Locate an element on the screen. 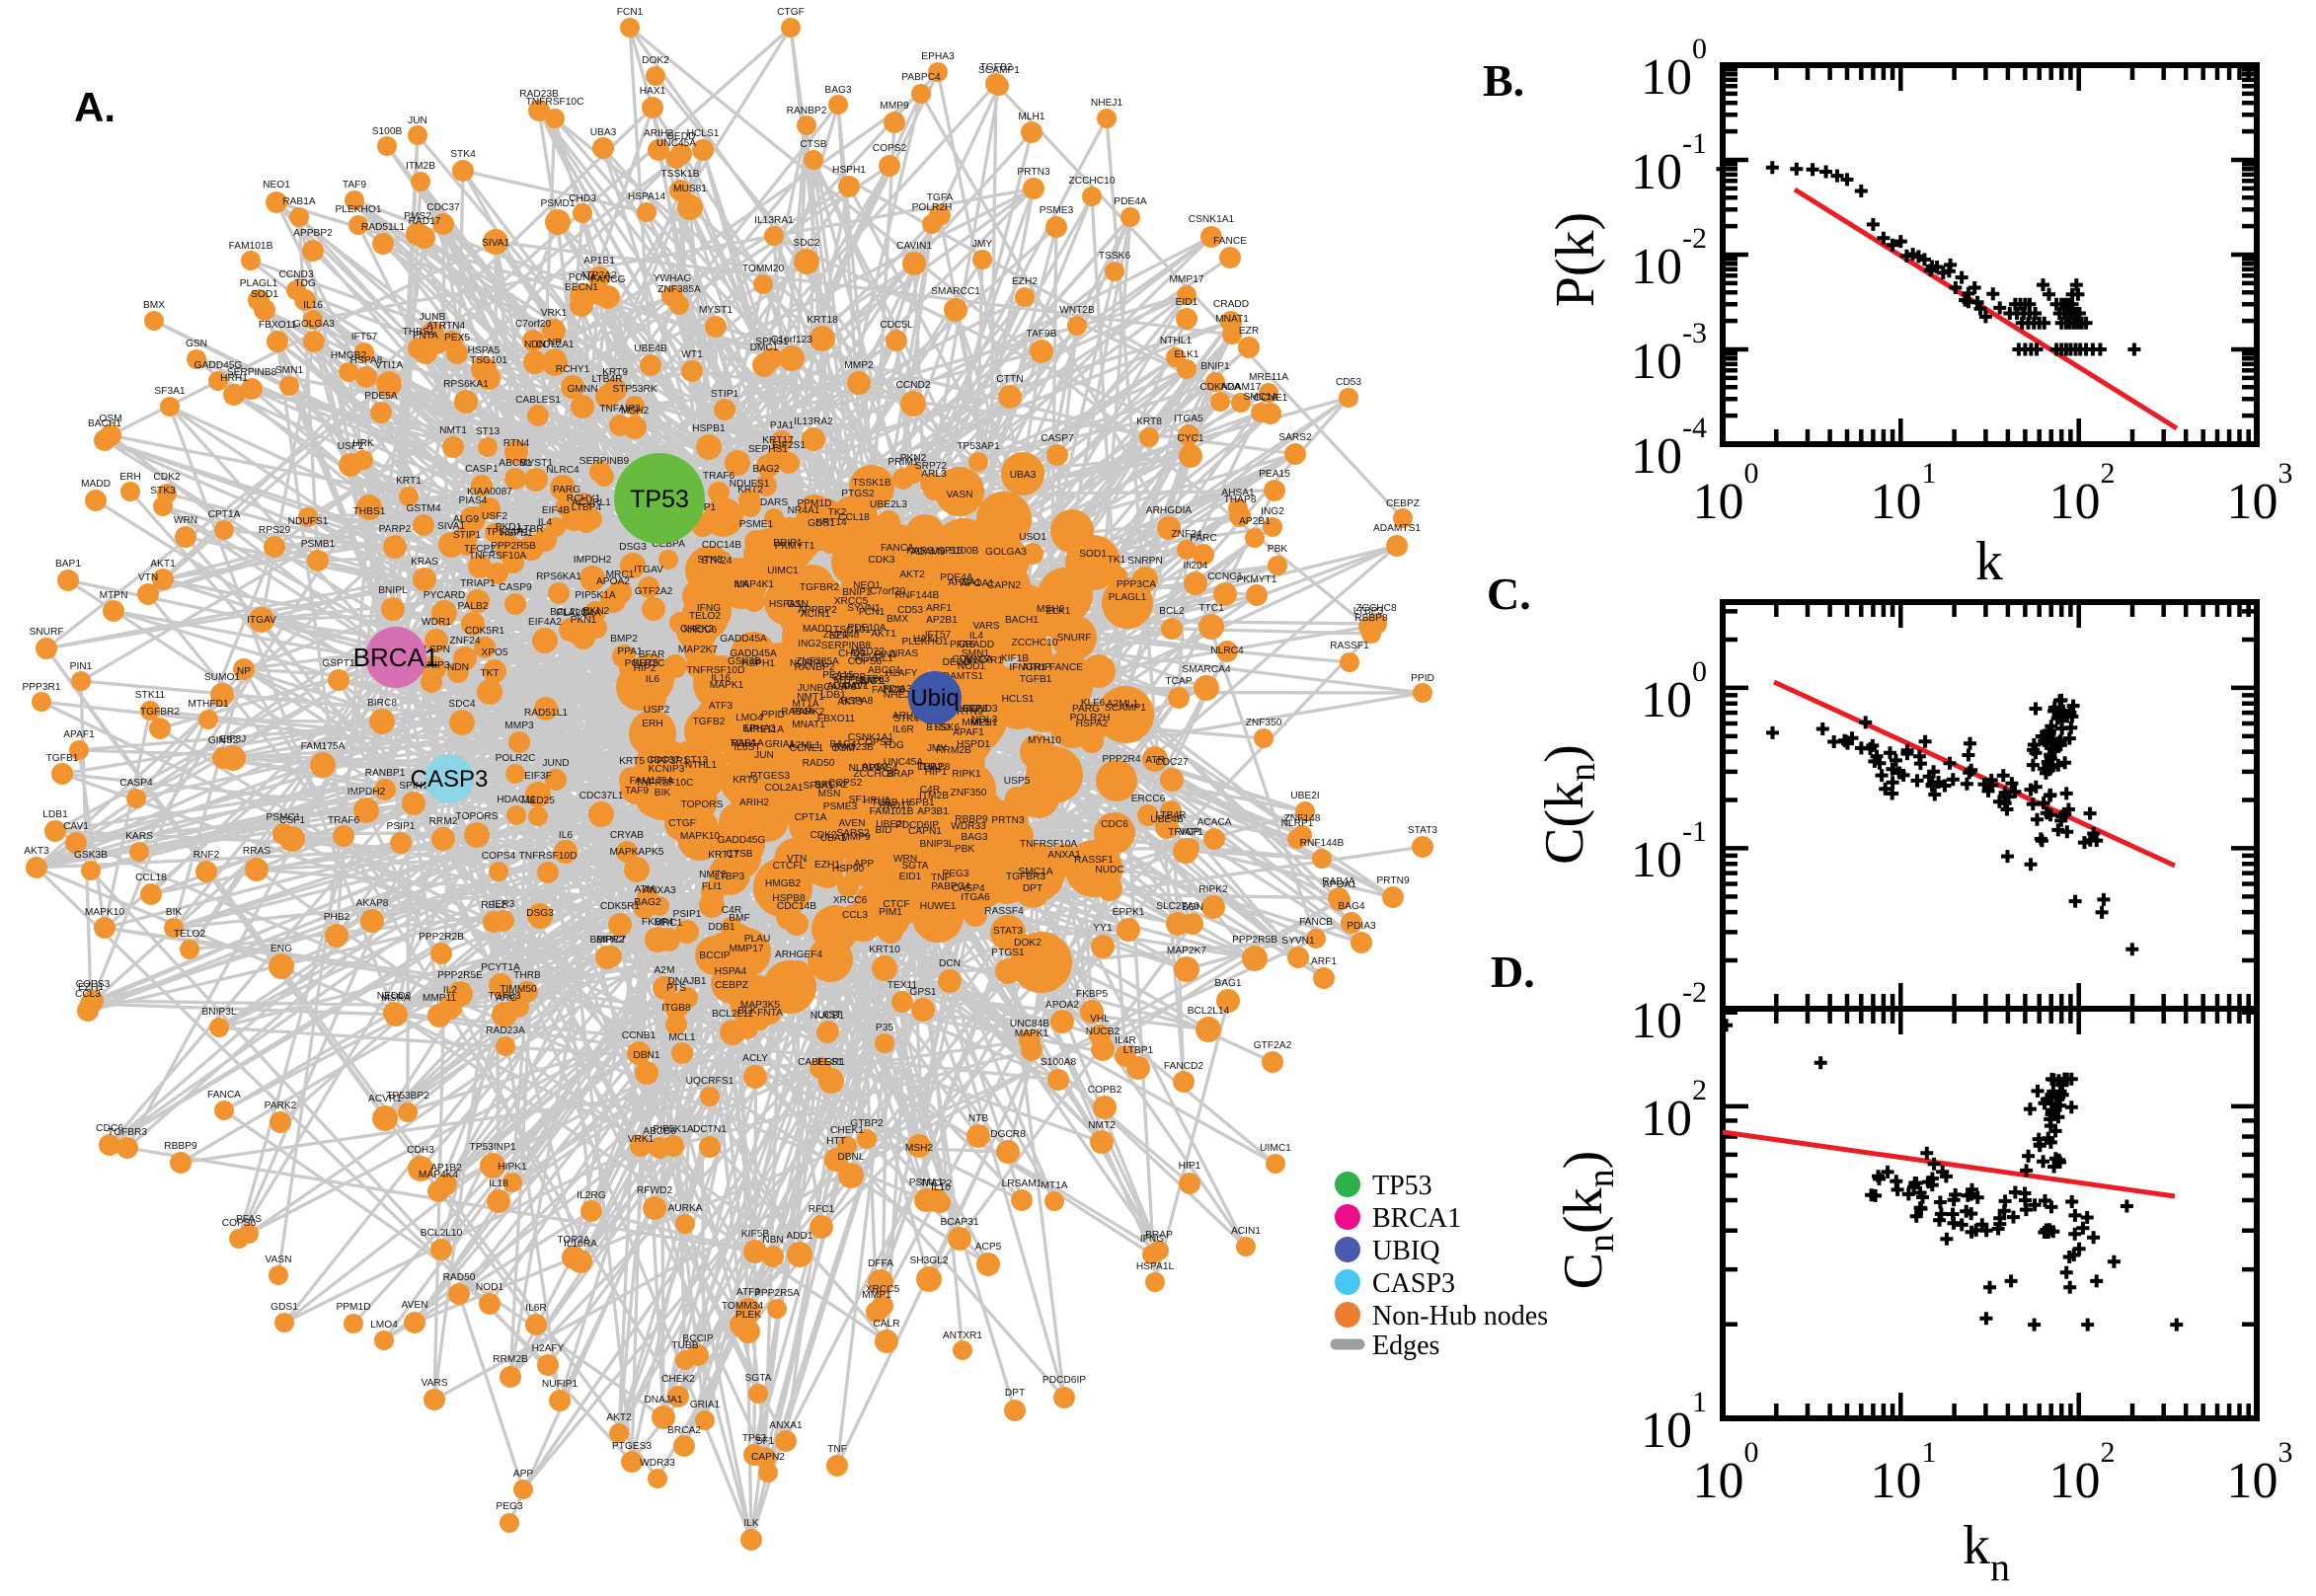 The width and height of the screenshot is (2316, 1596). svg-text: PARK2 is located at coordinates (809, 712).